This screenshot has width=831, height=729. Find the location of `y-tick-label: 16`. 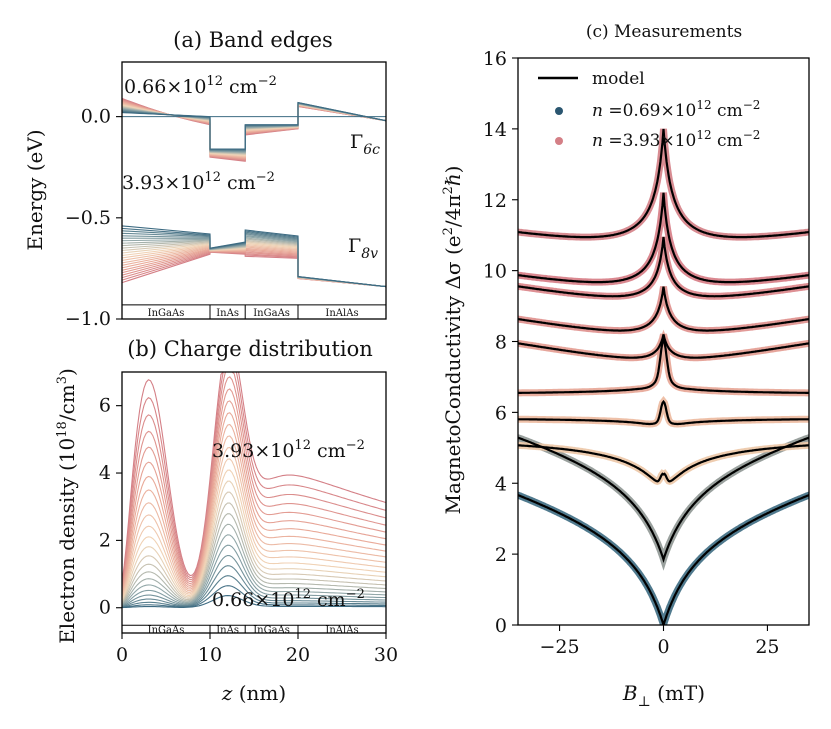

y-tick-label: 16 is located at coordinates (495, 59).